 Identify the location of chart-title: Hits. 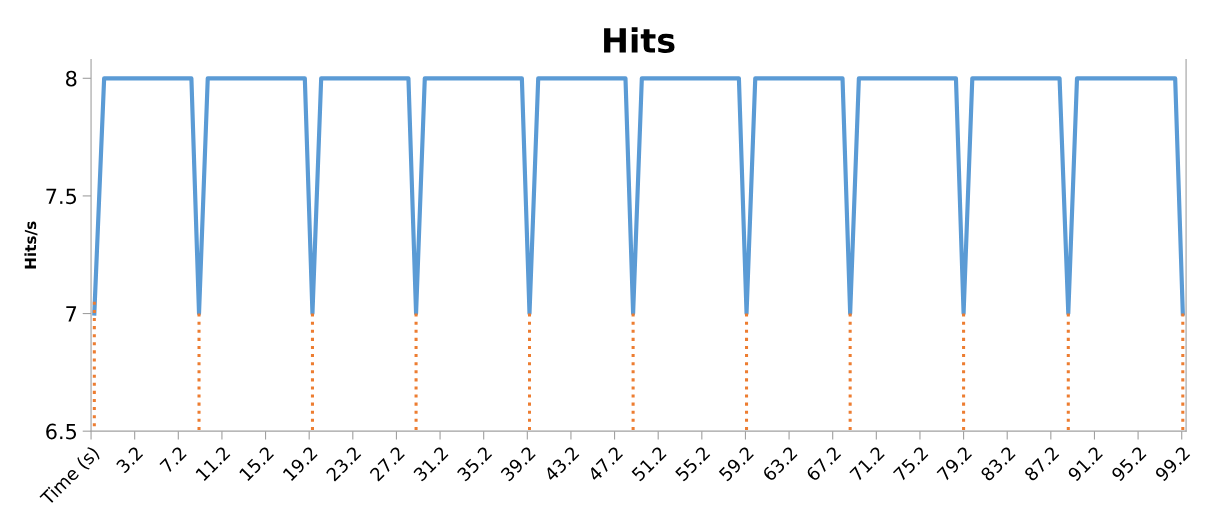
(639, 40).